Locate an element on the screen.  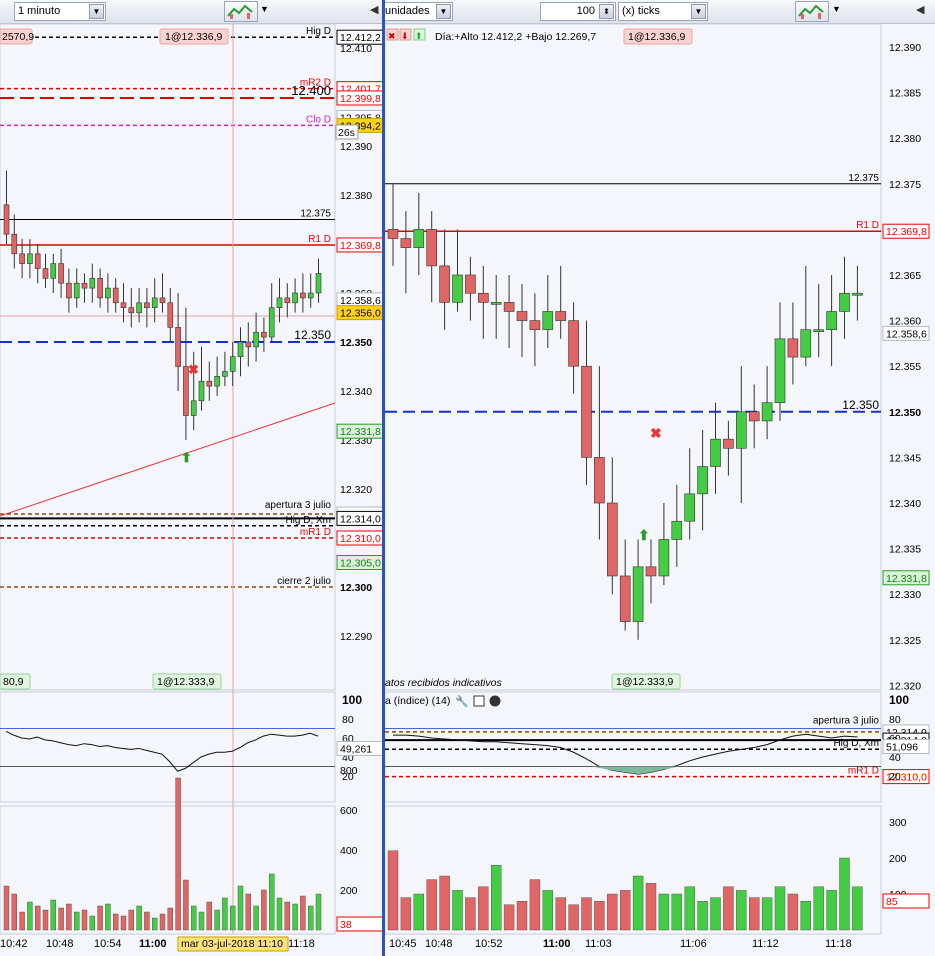
price-axis-label: 12.355 is located at coordinates (905, 367).